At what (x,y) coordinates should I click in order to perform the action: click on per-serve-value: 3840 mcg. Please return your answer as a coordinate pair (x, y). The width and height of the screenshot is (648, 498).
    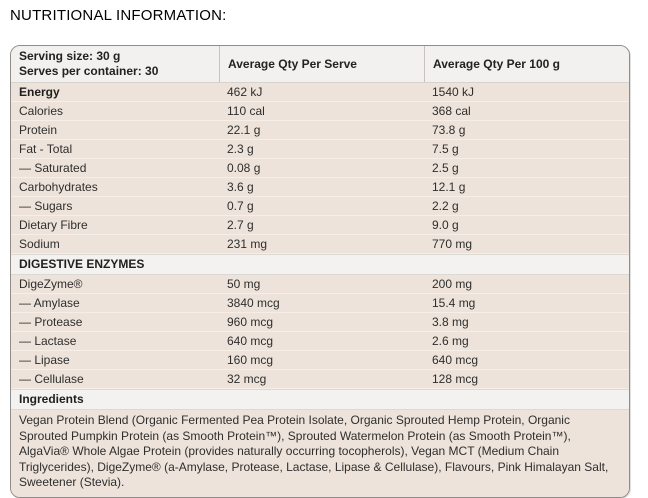
    Looking at the image, I should click on (253, 303).